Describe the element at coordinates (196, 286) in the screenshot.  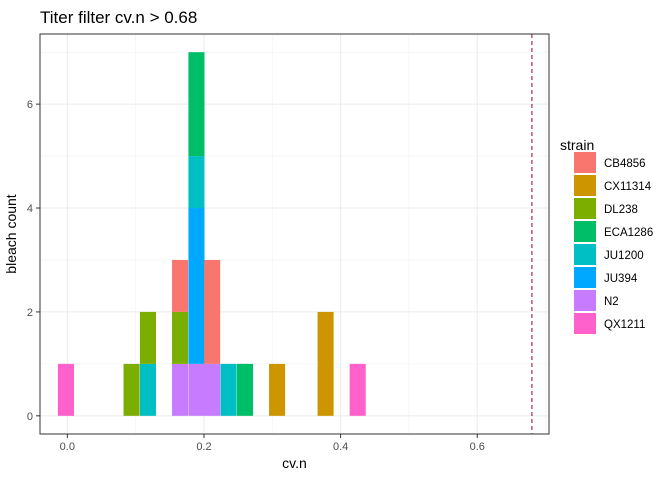
I see `bar-segment-ju394` at that location.